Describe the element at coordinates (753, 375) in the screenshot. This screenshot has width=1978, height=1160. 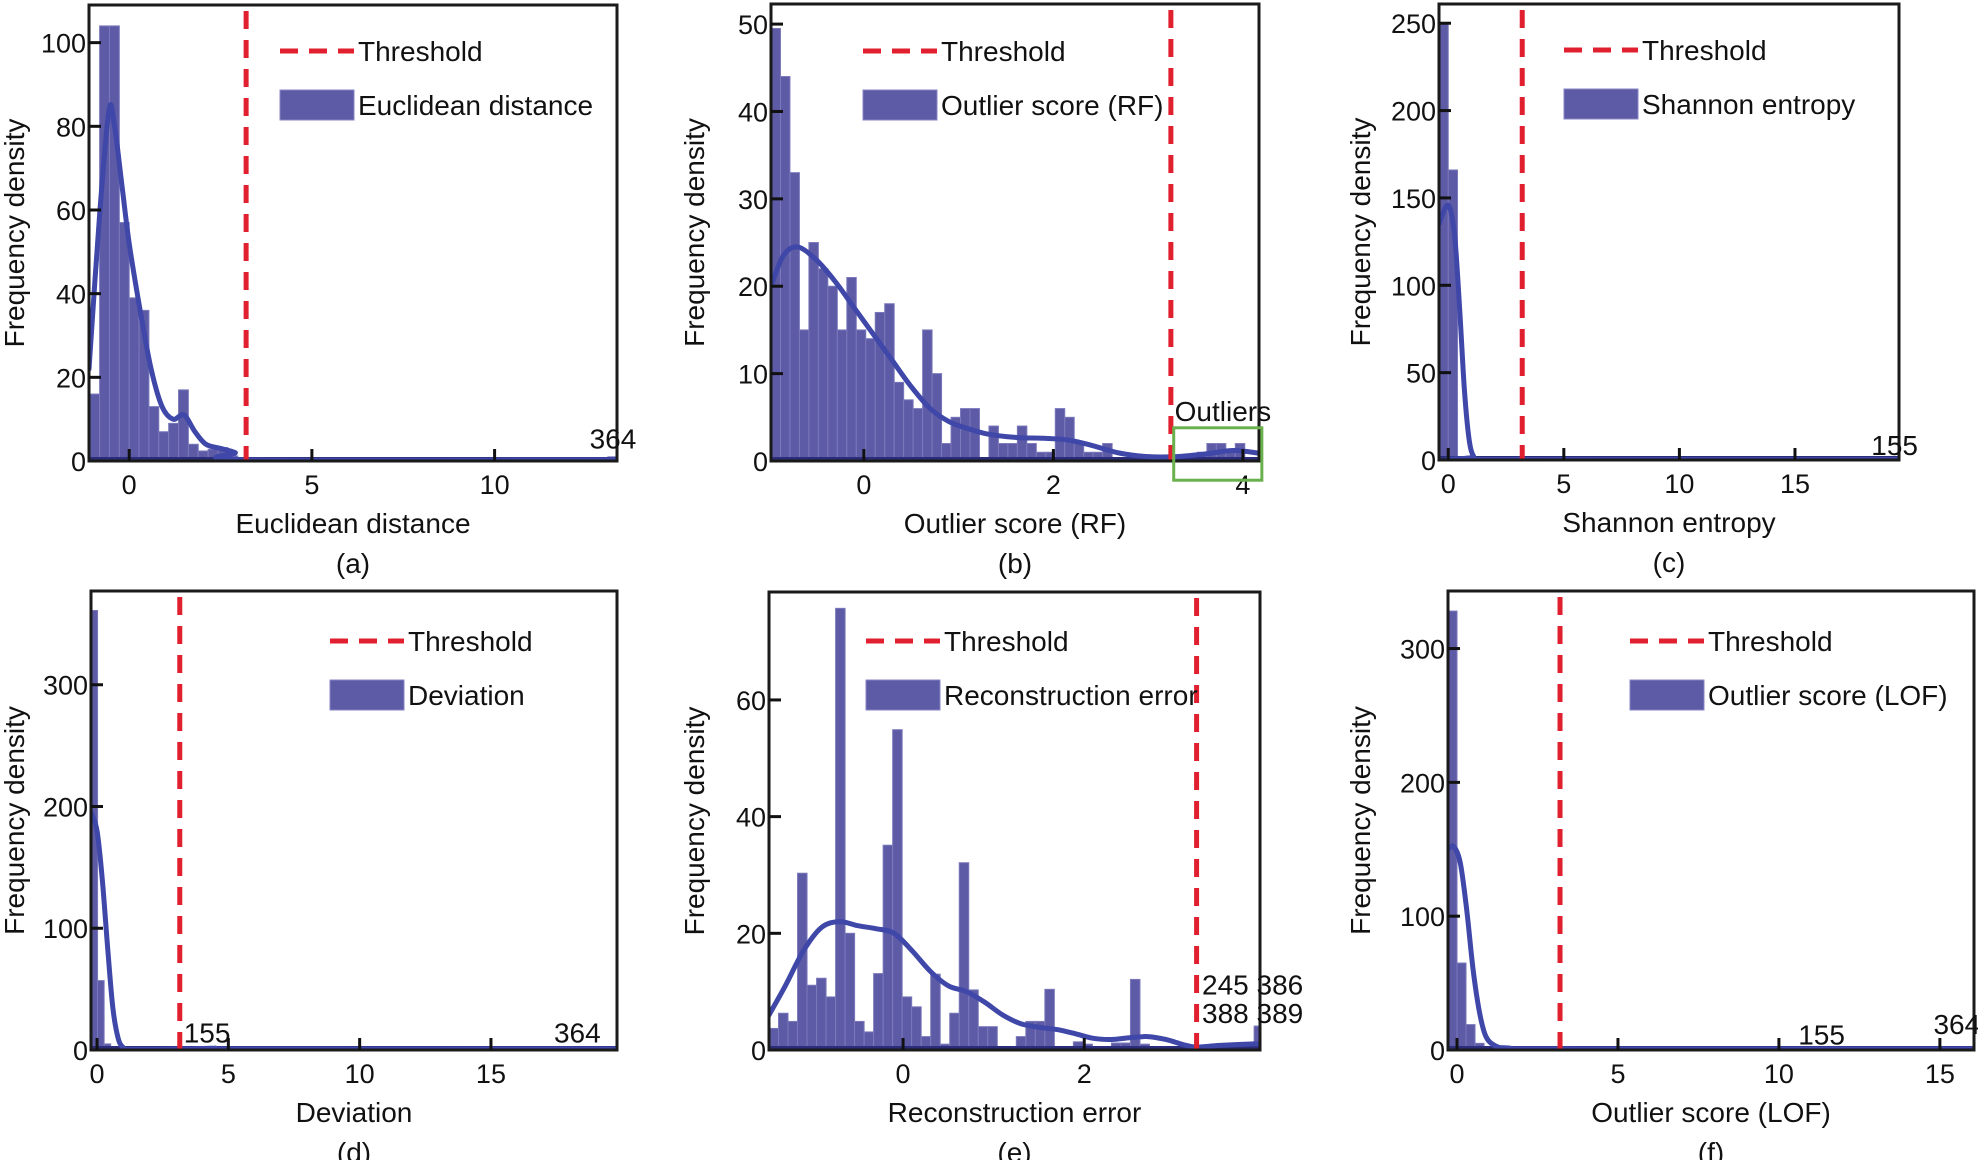
I see `y-tick-label: 10` at that location.